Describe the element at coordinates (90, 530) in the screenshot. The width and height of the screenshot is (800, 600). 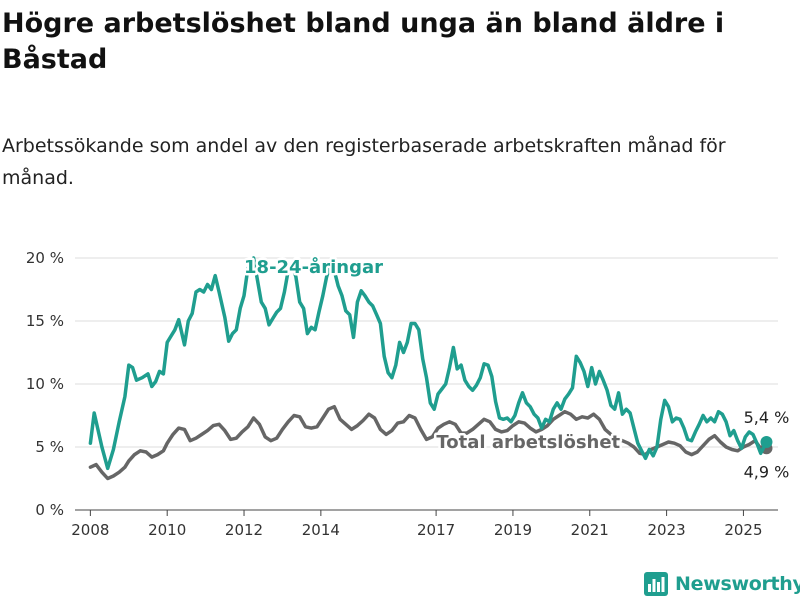
I see `x-tick-label: 2008` at that location.